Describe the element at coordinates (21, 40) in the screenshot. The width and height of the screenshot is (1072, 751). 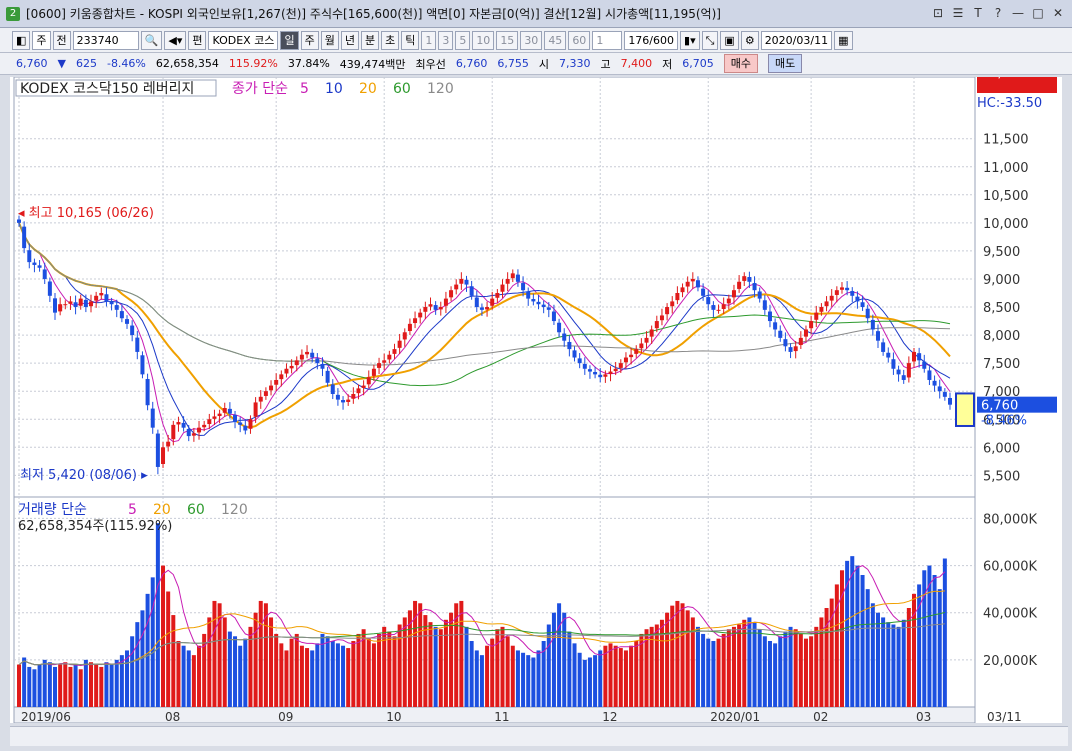
I see `layout-icon: ◧` at that location.